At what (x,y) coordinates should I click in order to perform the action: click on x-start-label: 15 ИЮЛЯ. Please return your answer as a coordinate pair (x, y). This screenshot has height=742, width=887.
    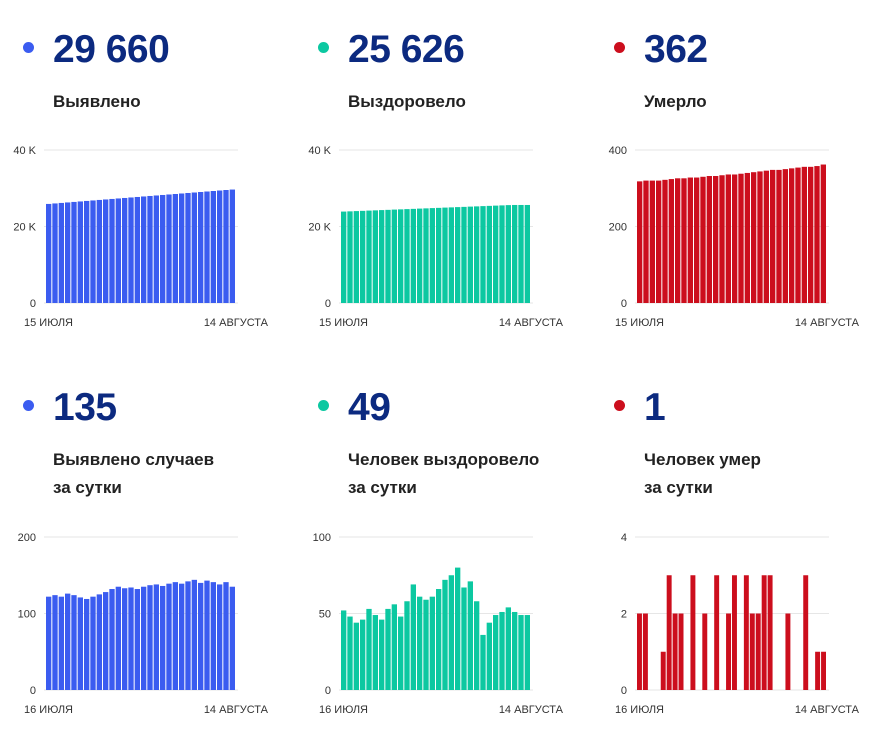
    Looking at the image, I should click on (343, 323).